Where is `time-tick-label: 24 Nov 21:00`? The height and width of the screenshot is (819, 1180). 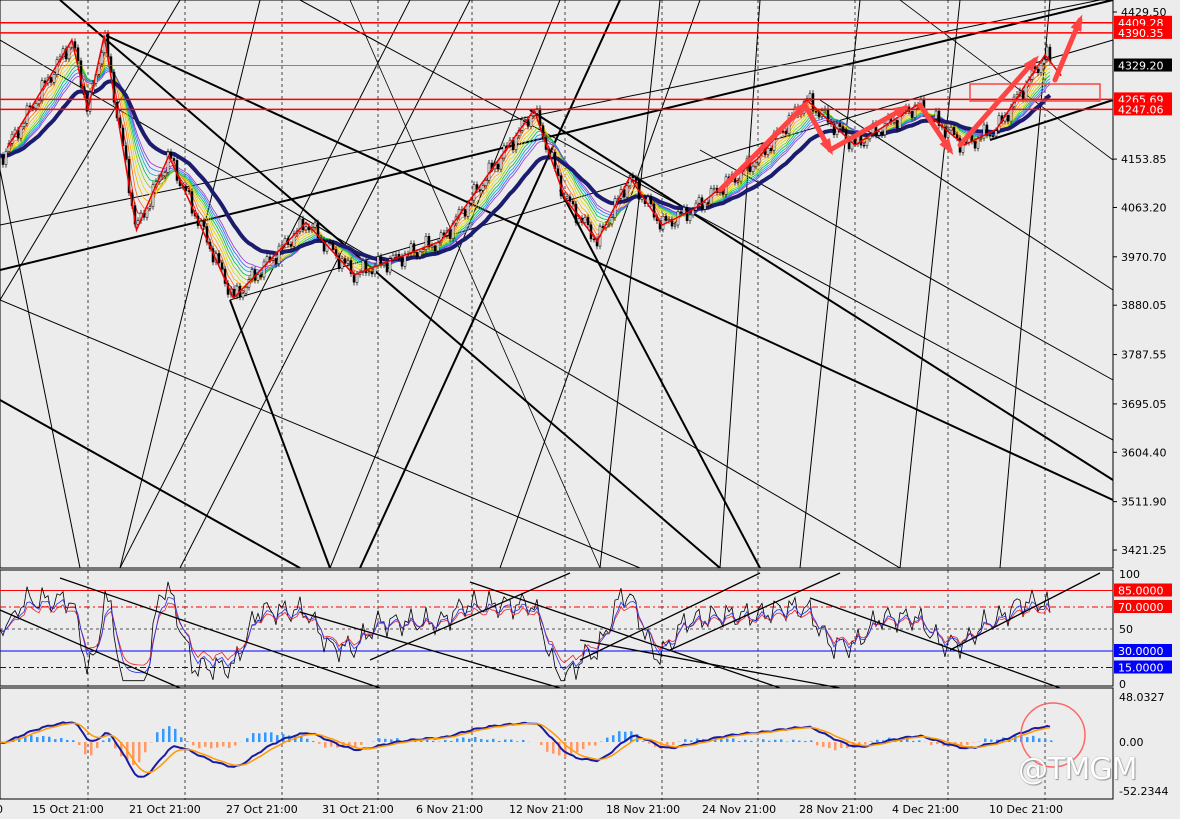
time-tick-label: 24 Nov 21:00 is located at coordinates (739, 809).